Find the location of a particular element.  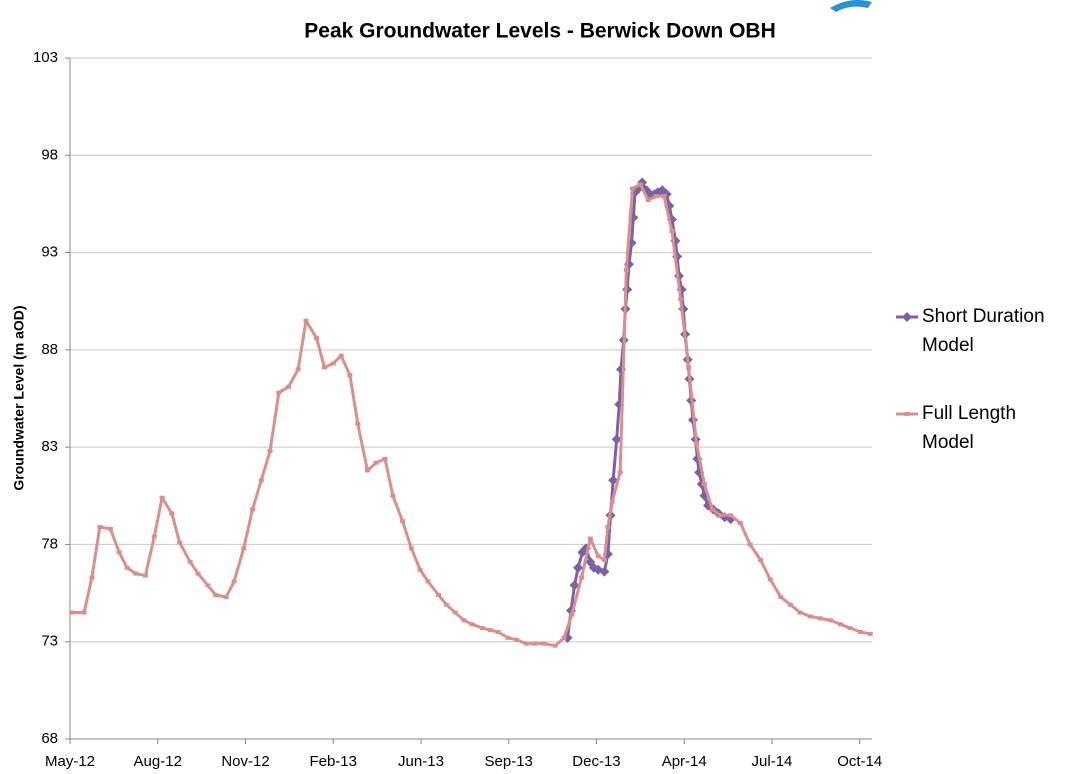

y-axis-label: Groundwater Level (m aOD) is located at coordinates (19, 397).